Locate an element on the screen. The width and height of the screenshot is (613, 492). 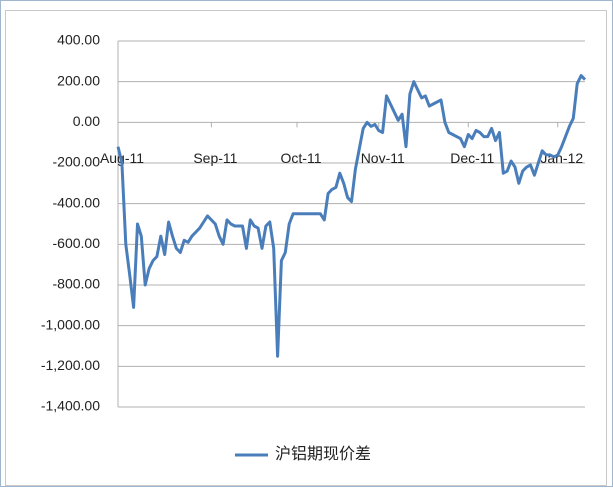
y-tick-label: 200.00 is located at coordinates (78, 80).